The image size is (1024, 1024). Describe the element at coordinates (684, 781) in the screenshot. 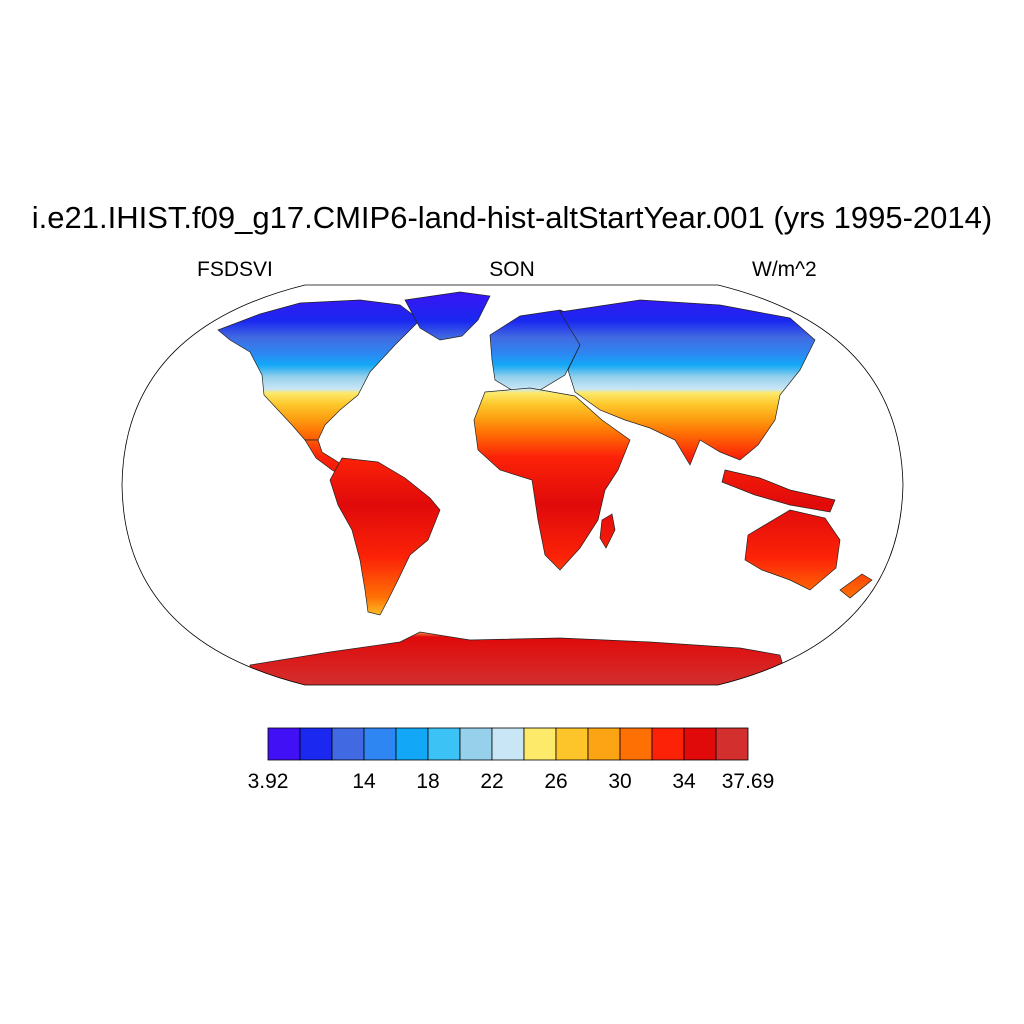

I see `colorbar-tick-label: 34` at that location.